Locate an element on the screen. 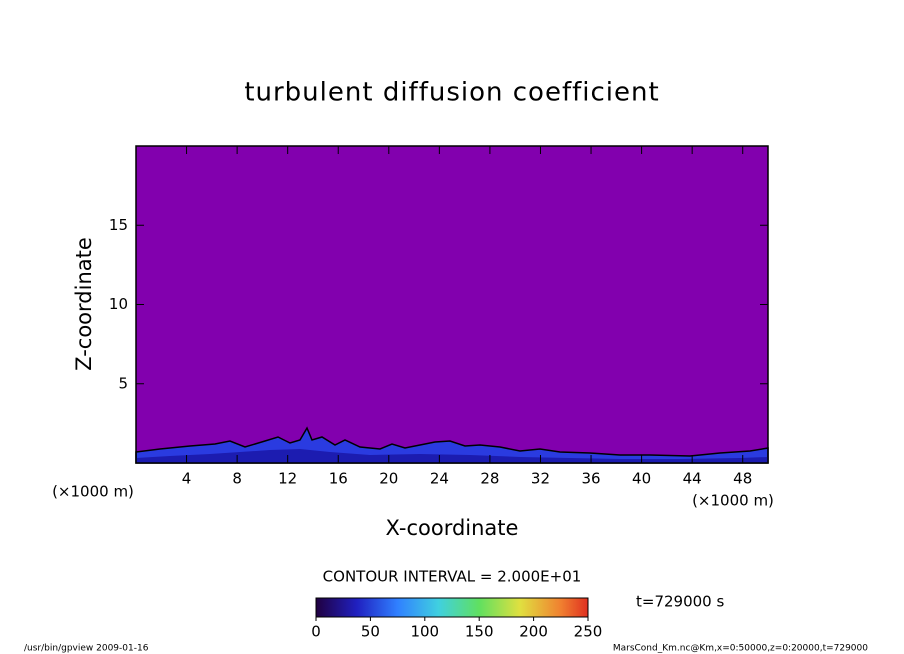  y-tick-label: 15 is located at coordinates (118, 225).